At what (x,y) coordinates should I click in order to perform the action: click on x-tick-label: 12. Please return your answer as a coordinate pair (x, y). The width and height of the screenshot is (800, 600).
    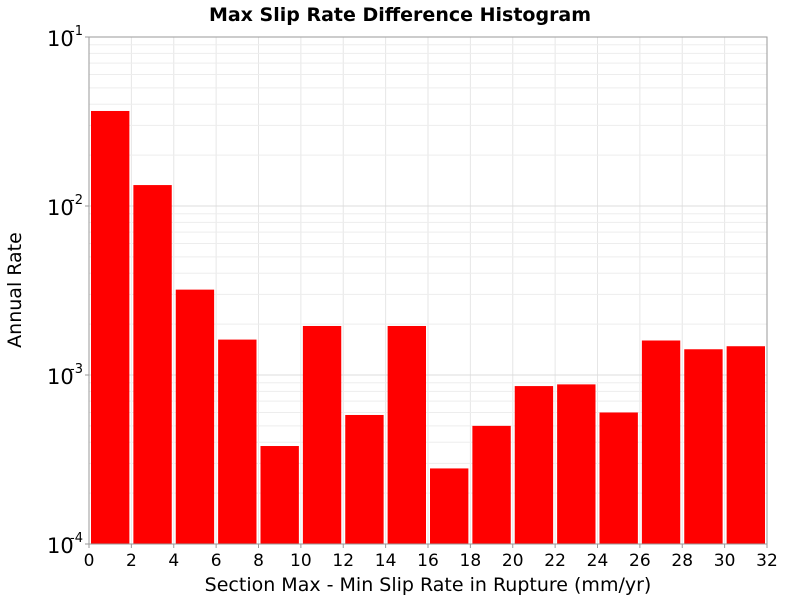
    Looking at the image, I should click on (343, 561).